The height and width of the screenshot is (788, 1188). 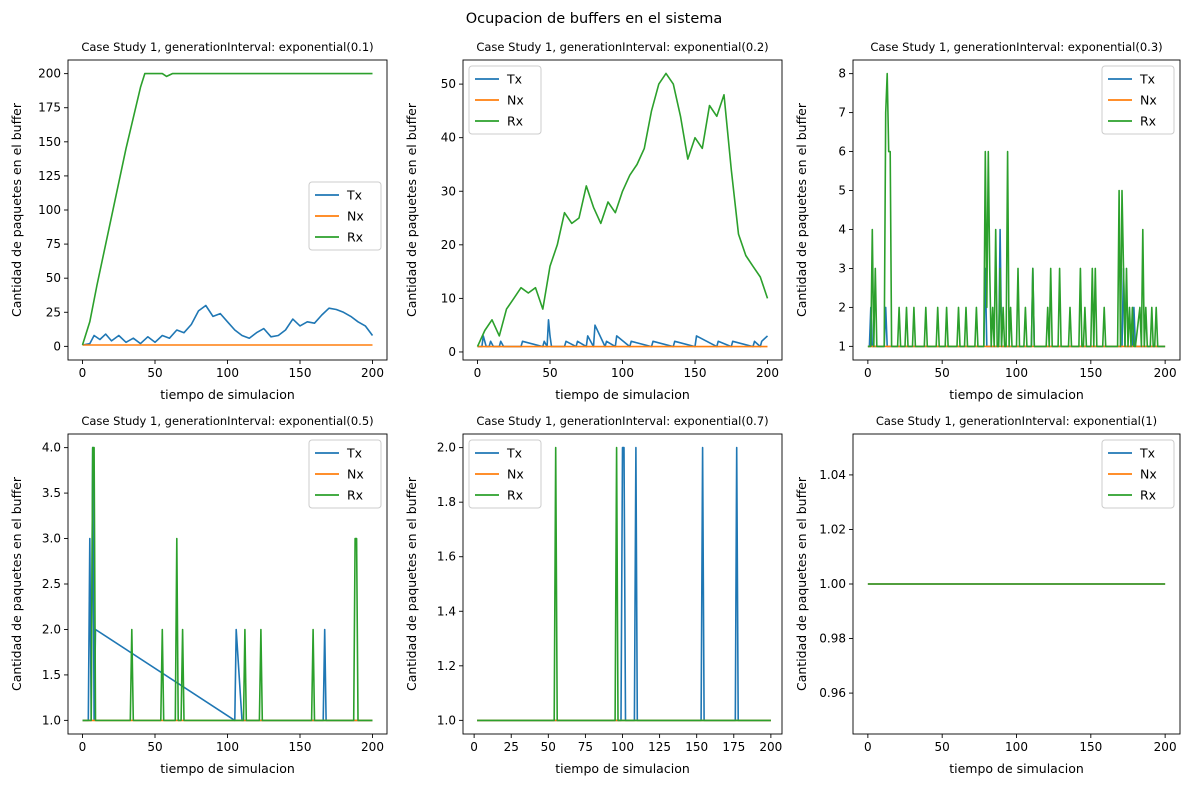 I want to click on y-tick-label: 1.04, so click(x=832, y=475).